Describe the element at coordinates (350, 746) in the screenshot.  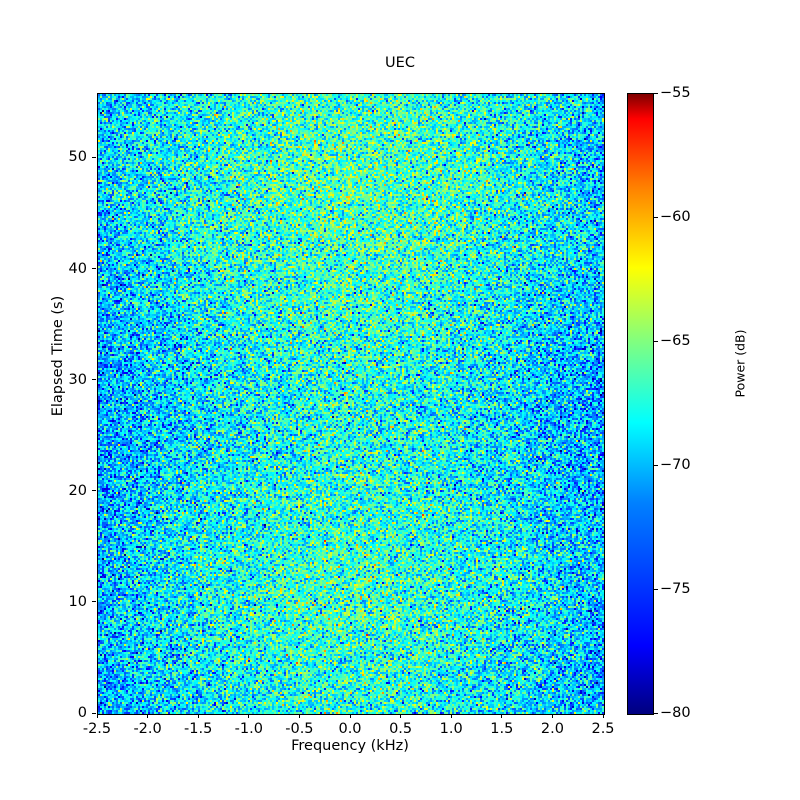
I see `x-axis-label: Frequency (kHz)` at that location.